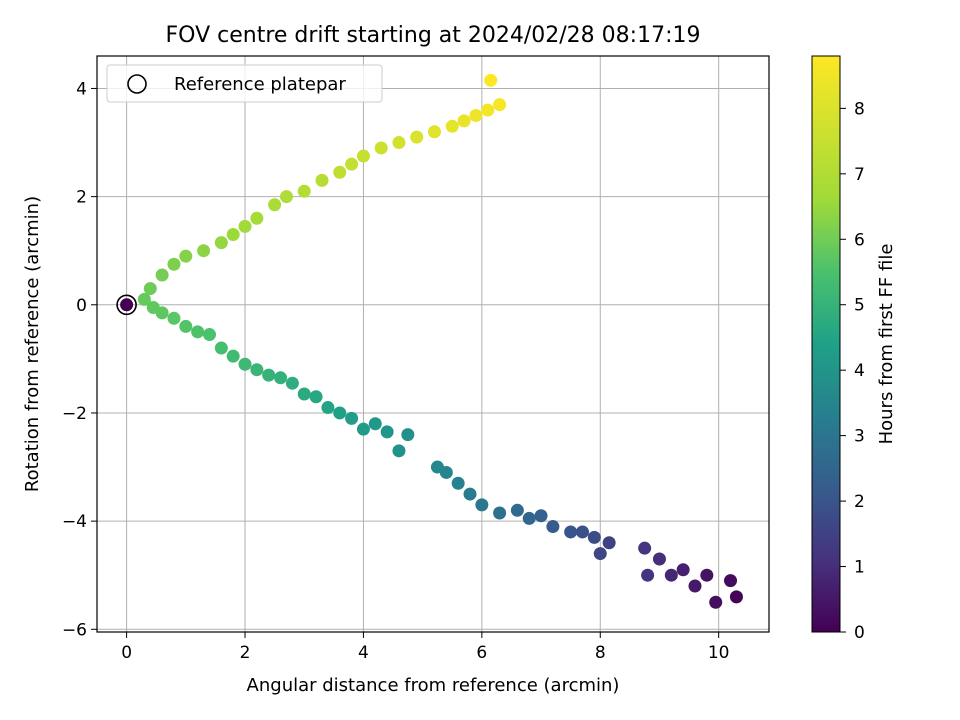 This screenshot has width=960, height=720. What do you see at coordinates (859, 502) in the screenshot?
I see `colorbar-tick-label: 2` at bounding box center [859, 502].